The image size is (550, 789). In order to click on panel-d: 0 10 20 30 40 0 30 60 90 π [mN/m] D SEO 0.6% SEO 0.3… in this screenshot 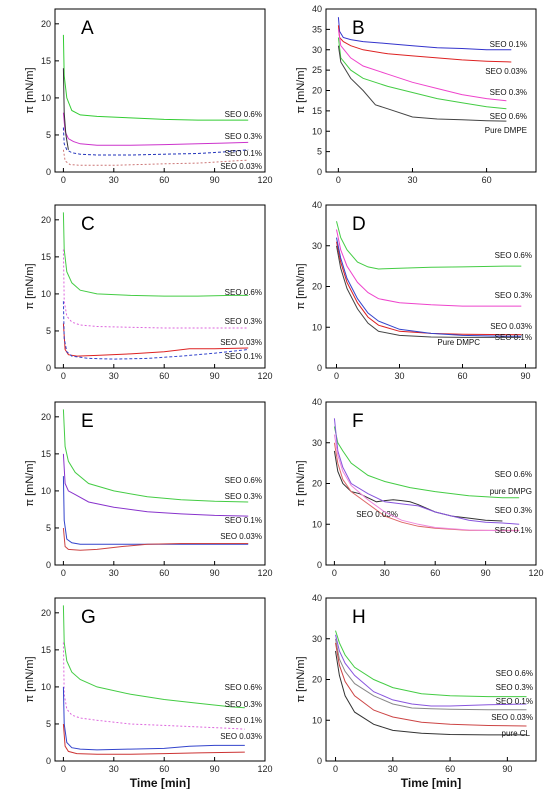, I will do `click(416, 290)`.